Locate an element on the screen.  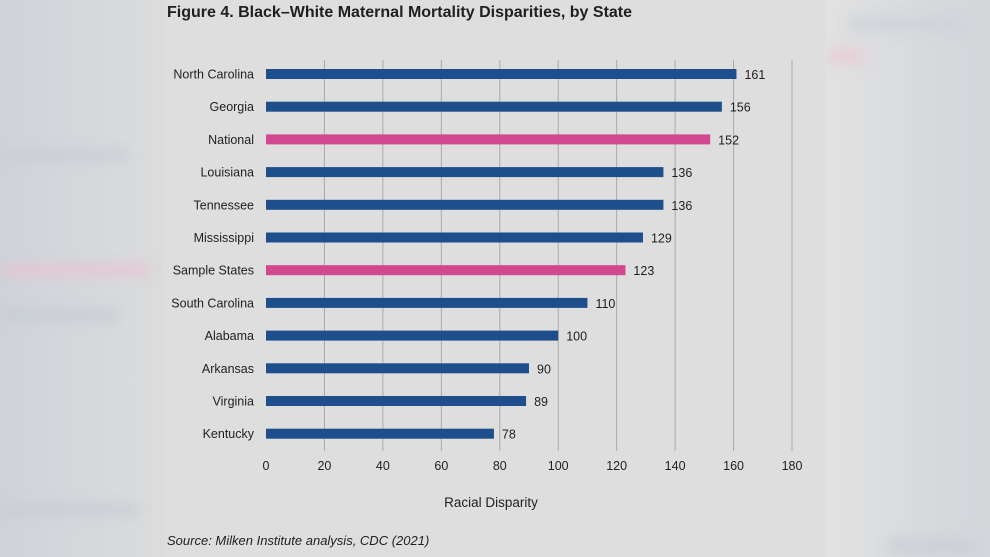
bar-kentucky is located at coordinates (380, 433).